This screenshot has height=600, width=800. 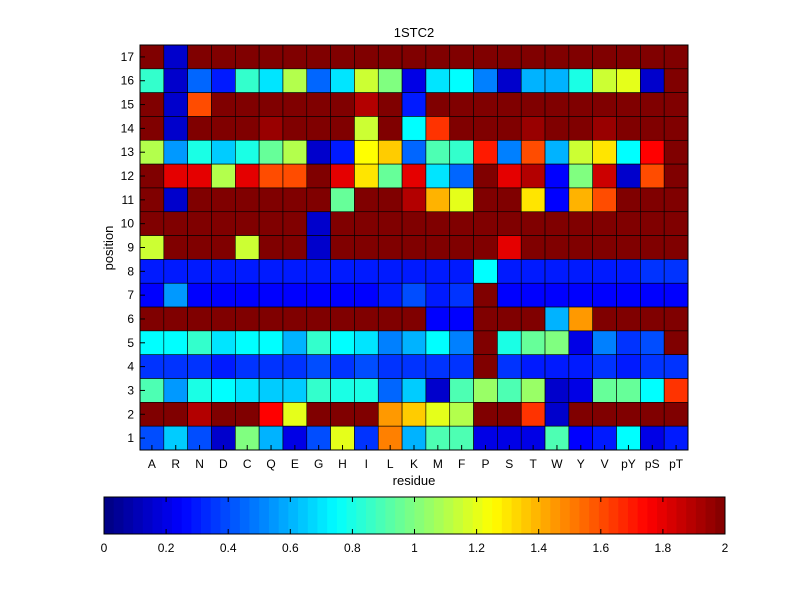 I want to click on y-tick-label: 3, so click(x=130, y=390).